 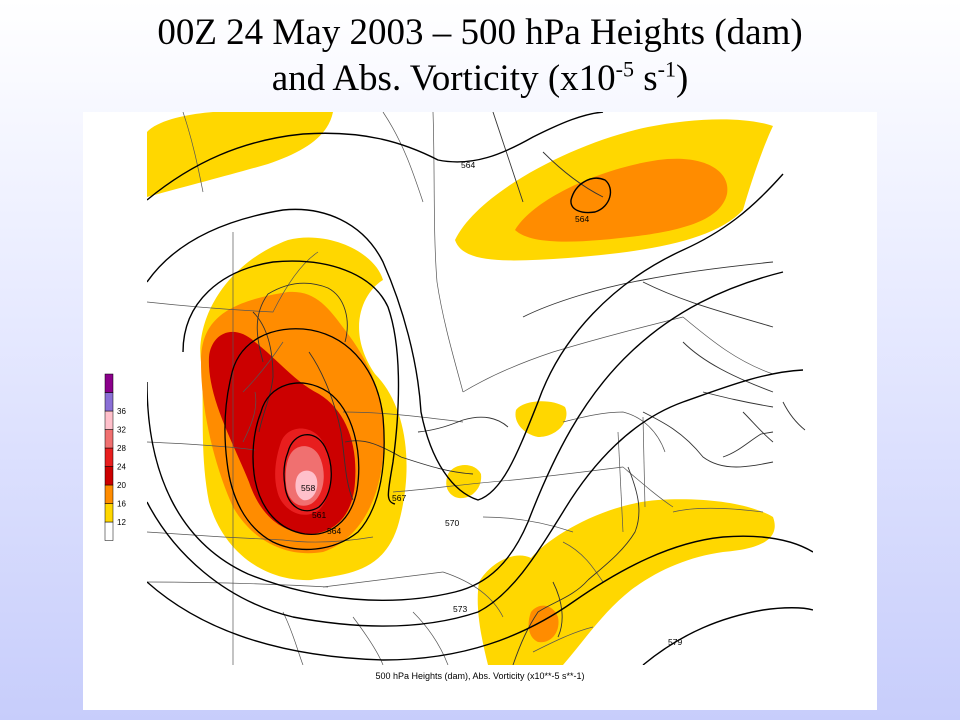 What do you see at coordinates (115, 457) in the screenshot?
I see `colorbar-legend: 12 16 20 24 28 32 36` at bounding box center [115, 457].